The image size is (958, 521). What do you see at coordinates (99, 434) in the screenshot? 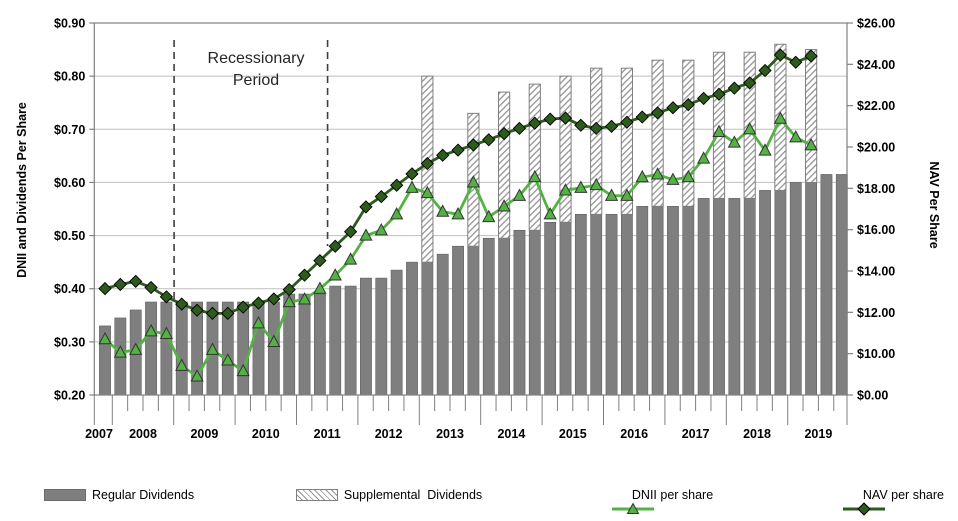
I see `x-axis-year-label: 2007` at bounding box center [99, 434].